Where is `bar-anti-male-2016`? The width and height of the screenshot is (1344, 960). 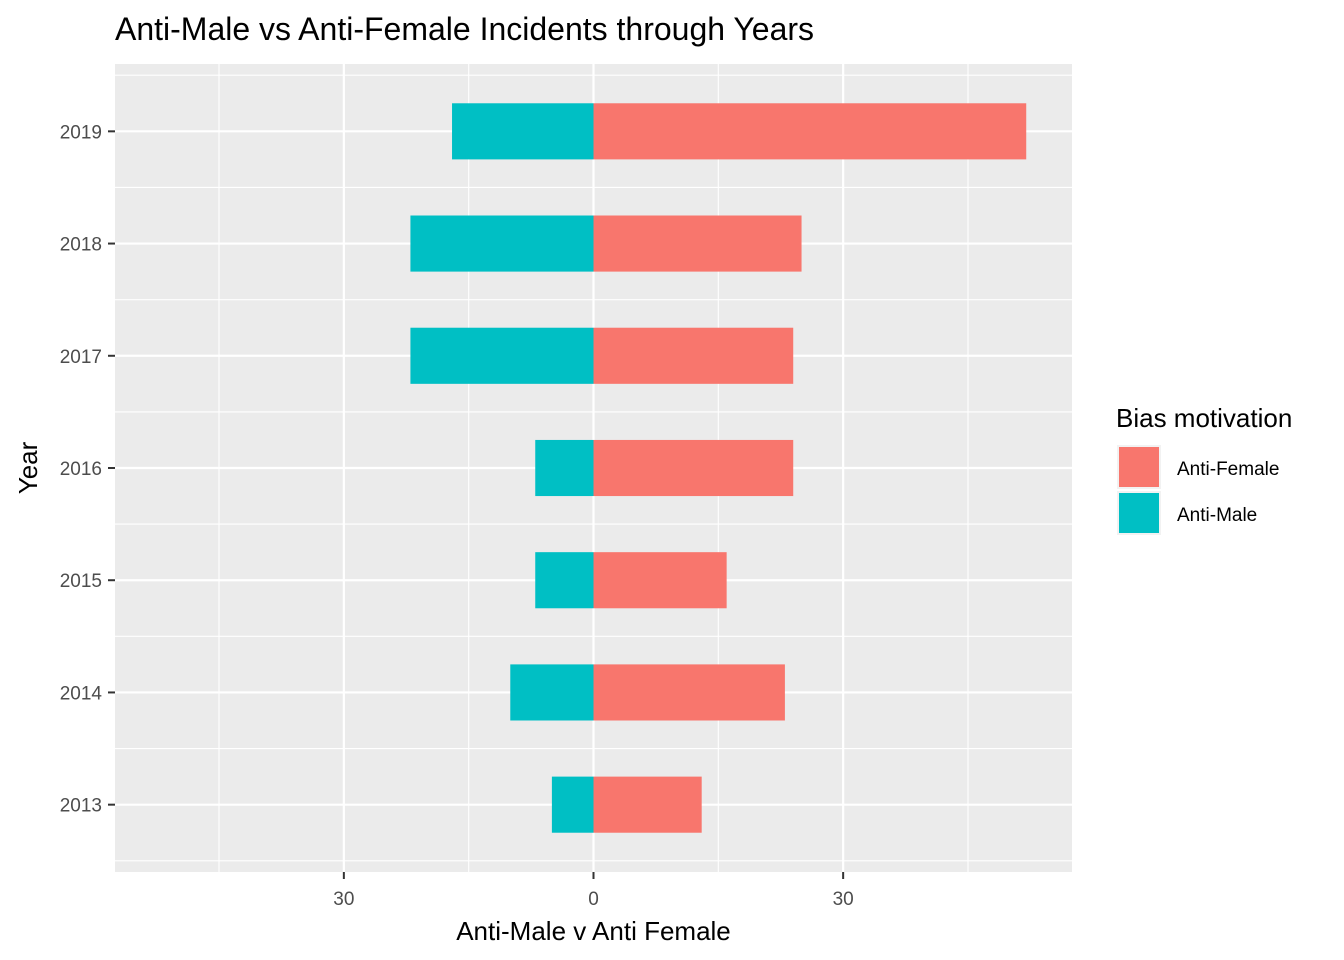
bar-anti-male-2016 is located at coordinates (564, 468).